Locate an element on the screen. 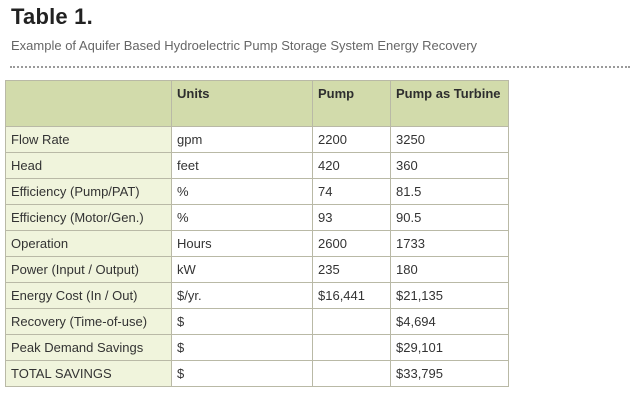 The width and height of the screenshot is (640, 403). row-label-cell: Efficiency (Pump/PAT) is located at coordinates (88, 191).